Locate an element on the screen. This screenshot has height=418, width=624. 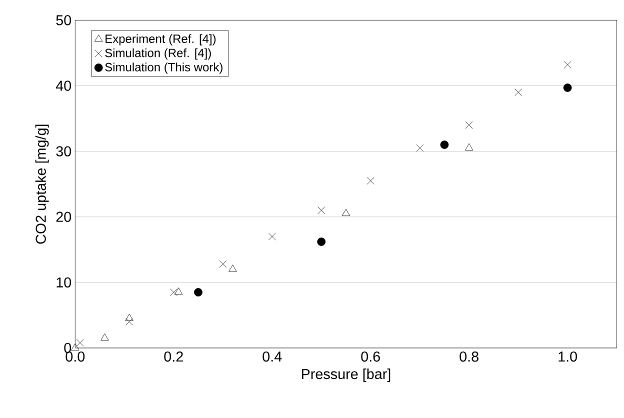
y-tick-label: 10 is located at coordinates (64, 282).